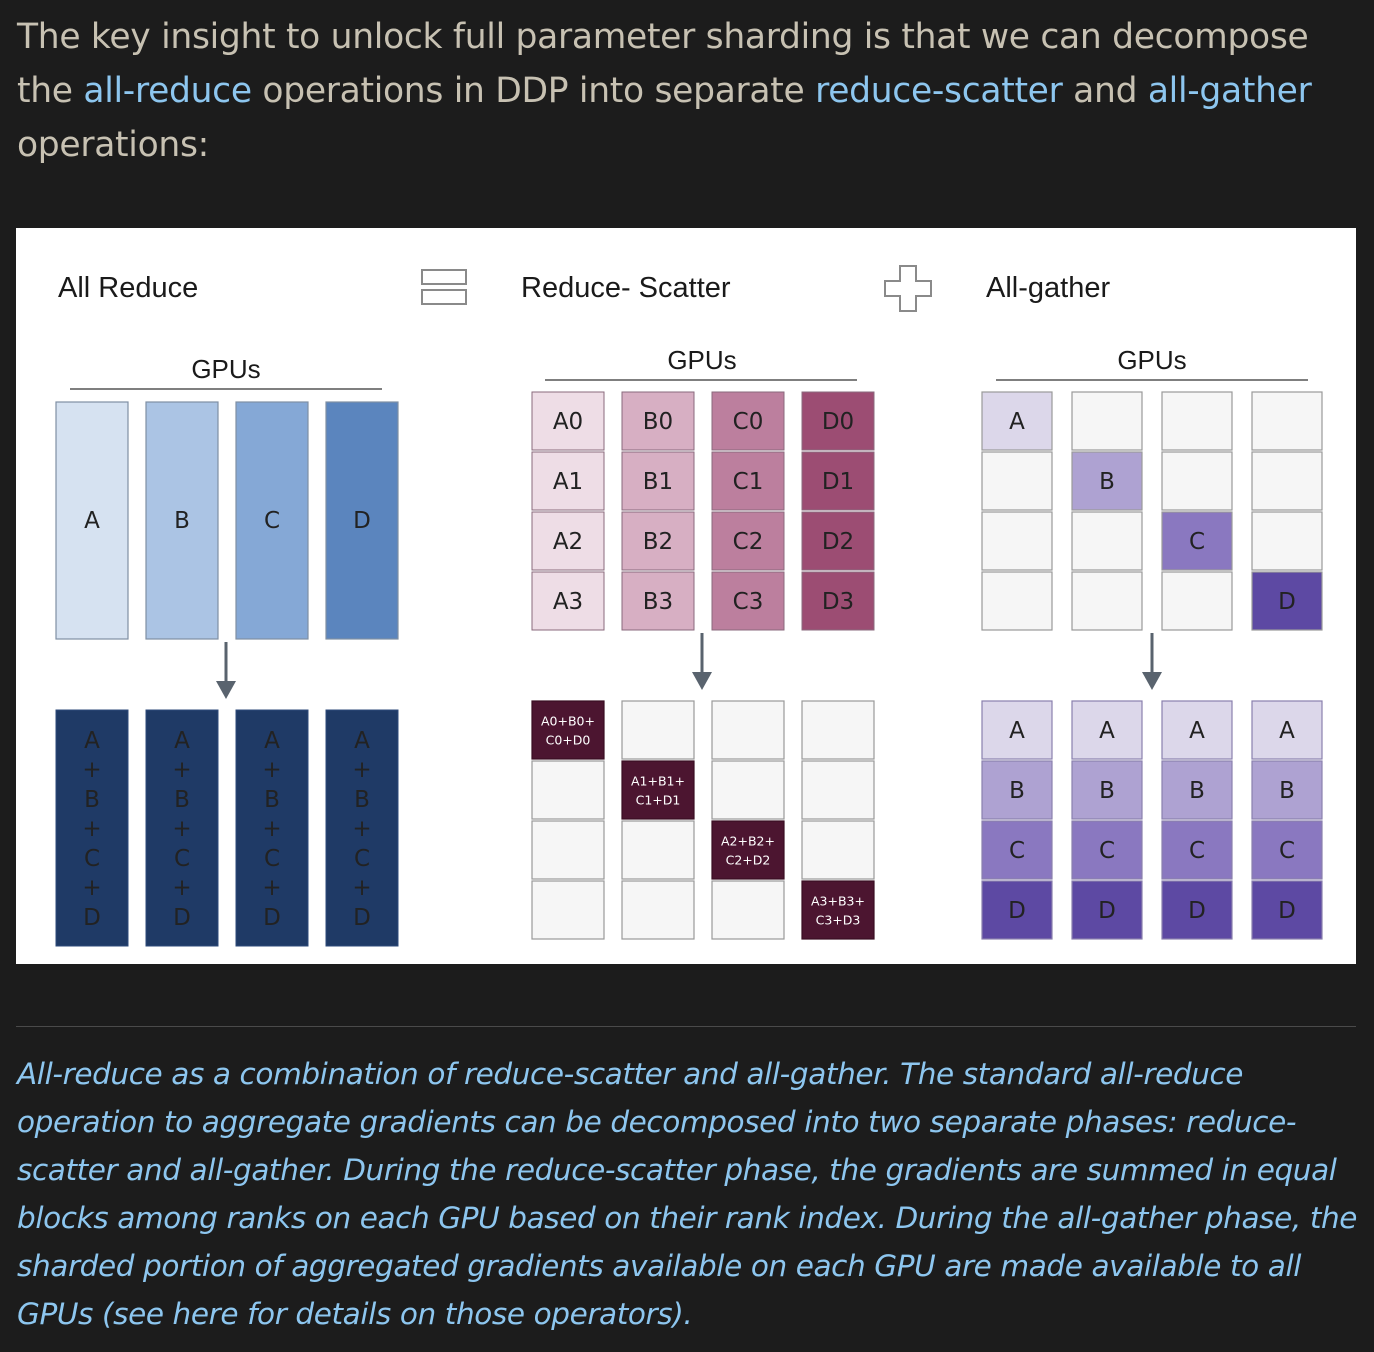 The width and height of the screenshot is (1374, 1352). I want to click on all-reduce-gpu-buffer-b, so click(182, 520).